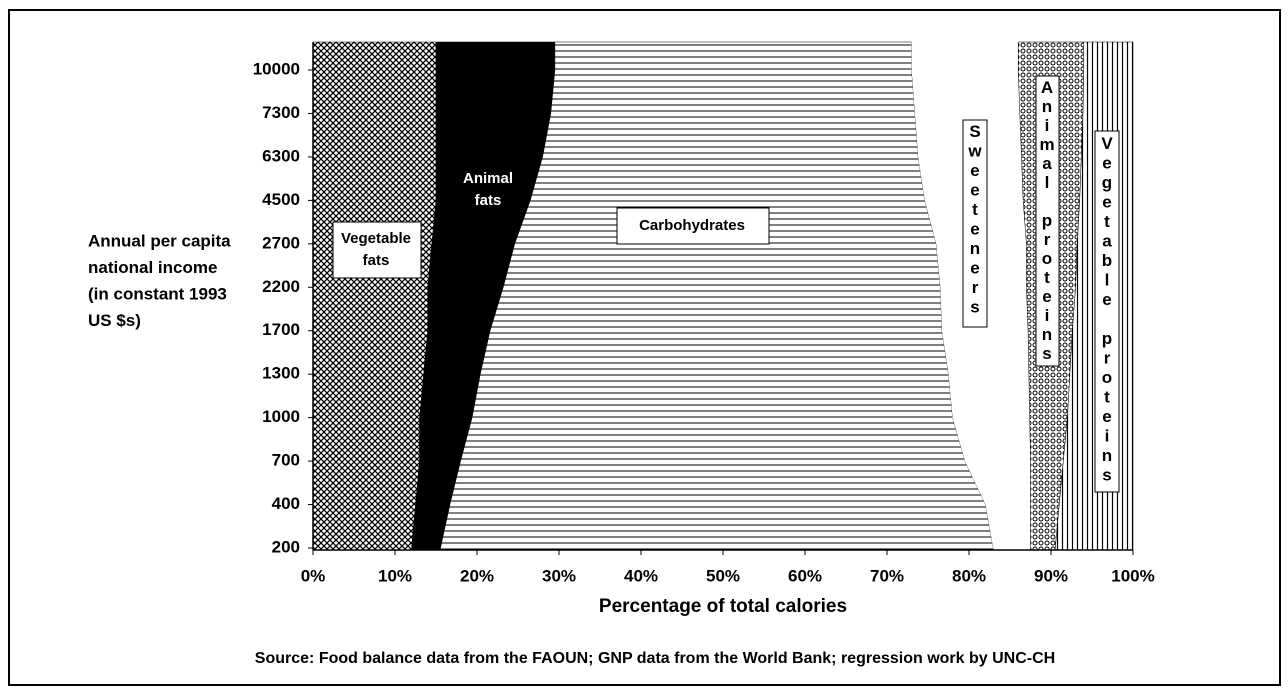 The width and height of the screenshot is (1288, 694). I want to click on y-axis-title: US $s), so click(114, 320).